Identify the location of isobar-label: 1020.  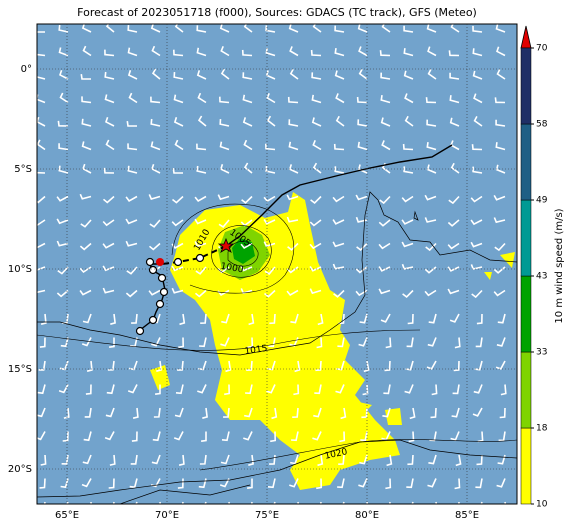
(336, 454).